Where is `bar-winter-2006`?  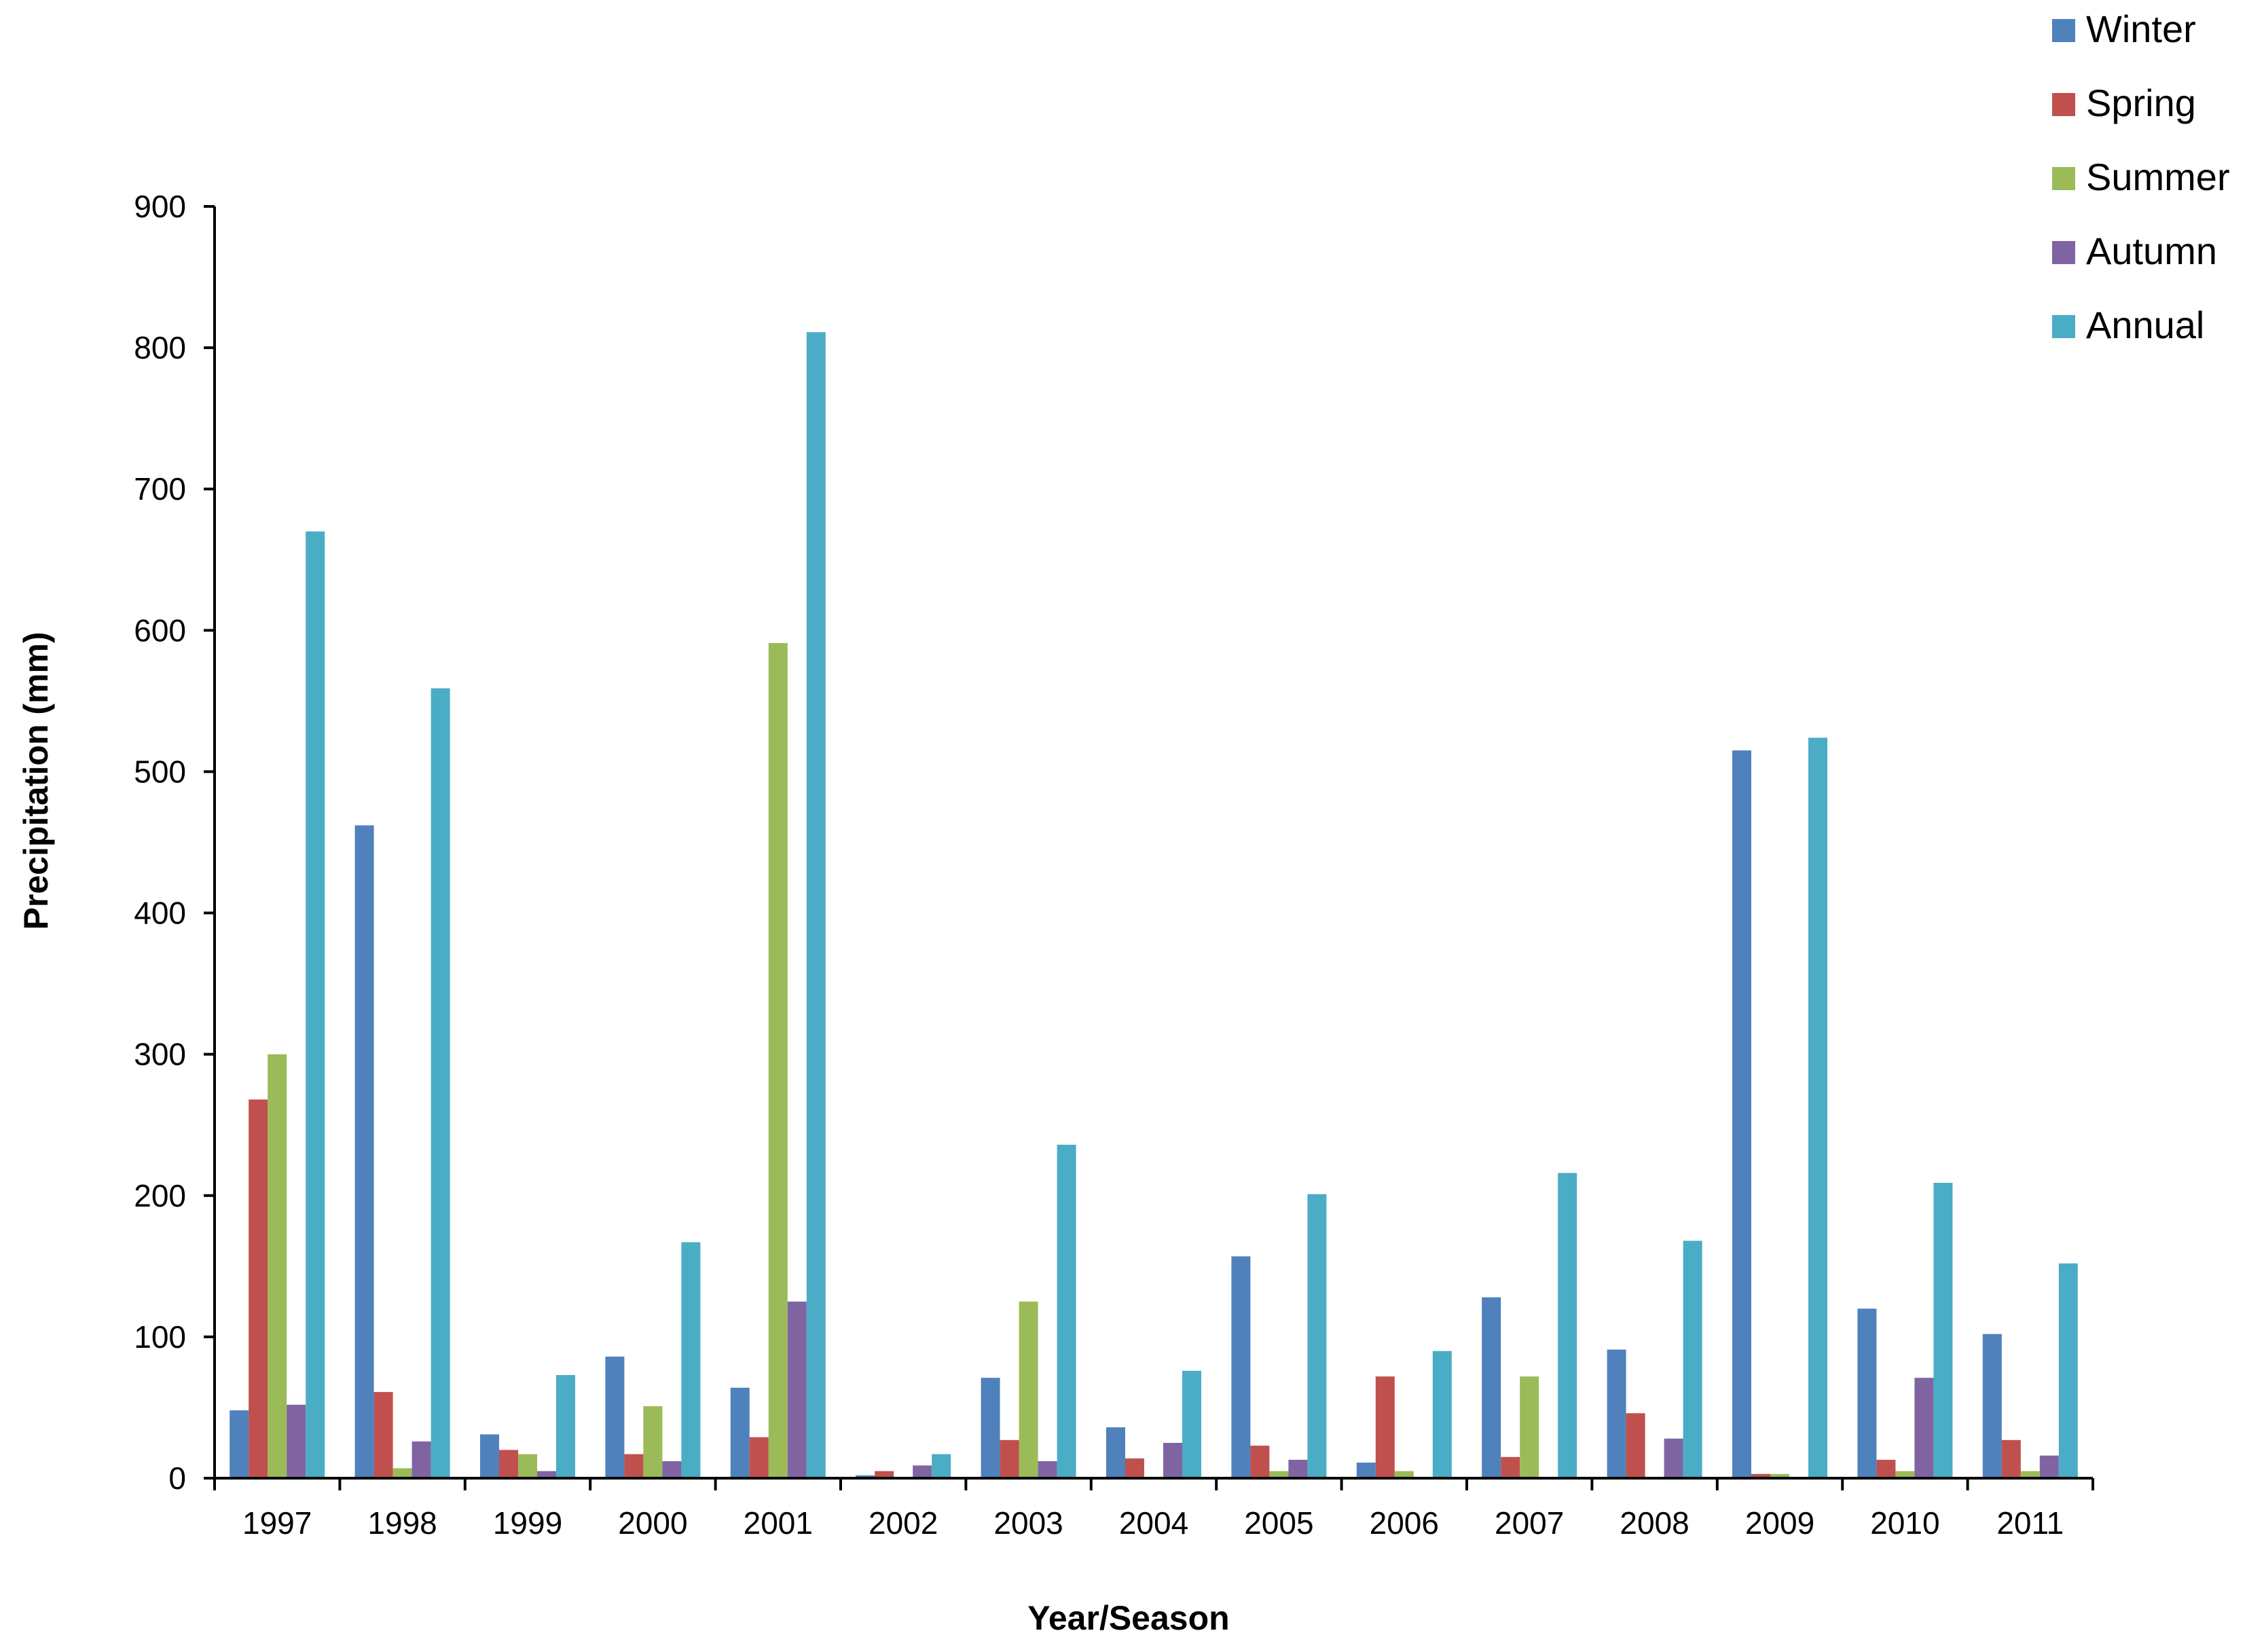 bar-winter-2006 is located at coordinates (1366, 1471).